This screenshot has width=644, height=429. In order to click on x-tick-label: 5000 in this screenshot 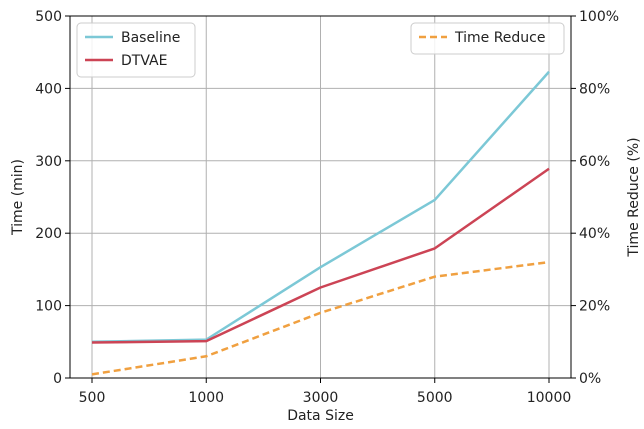, I will do `click(435, 398)`.